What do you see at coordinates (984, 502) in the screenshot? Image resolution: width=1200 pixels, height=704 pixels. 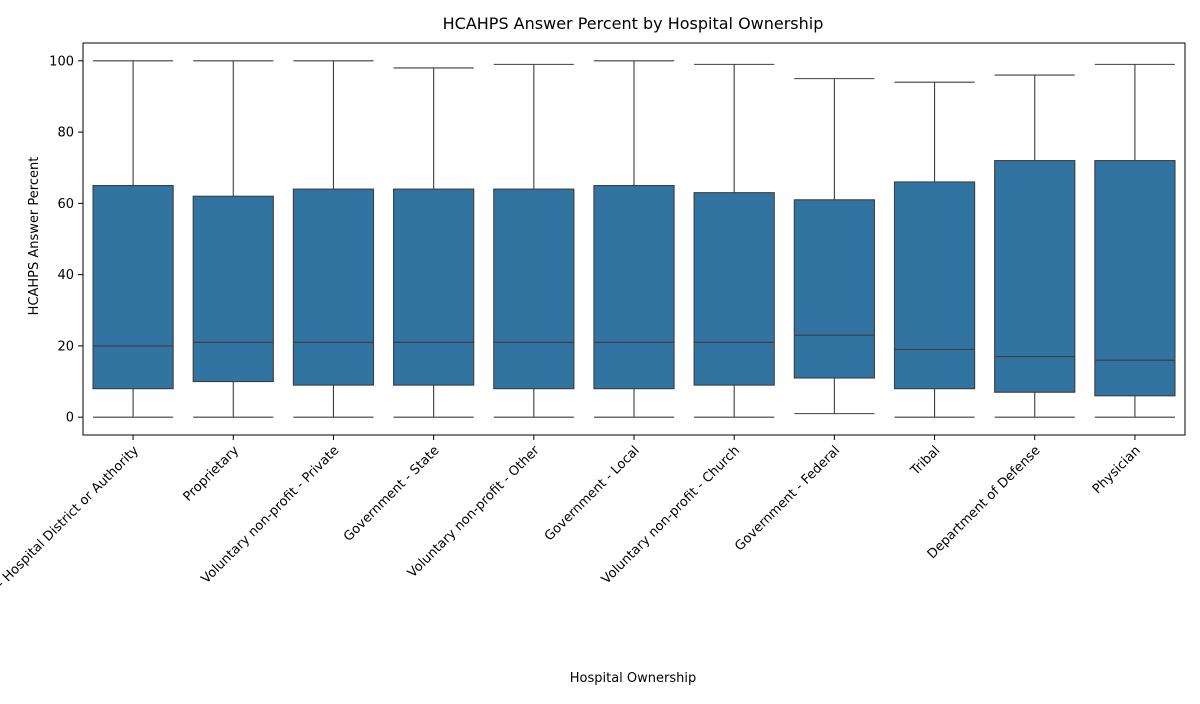 I see `x-tick-label: Department of Defense` at bounding box center [984, 502].